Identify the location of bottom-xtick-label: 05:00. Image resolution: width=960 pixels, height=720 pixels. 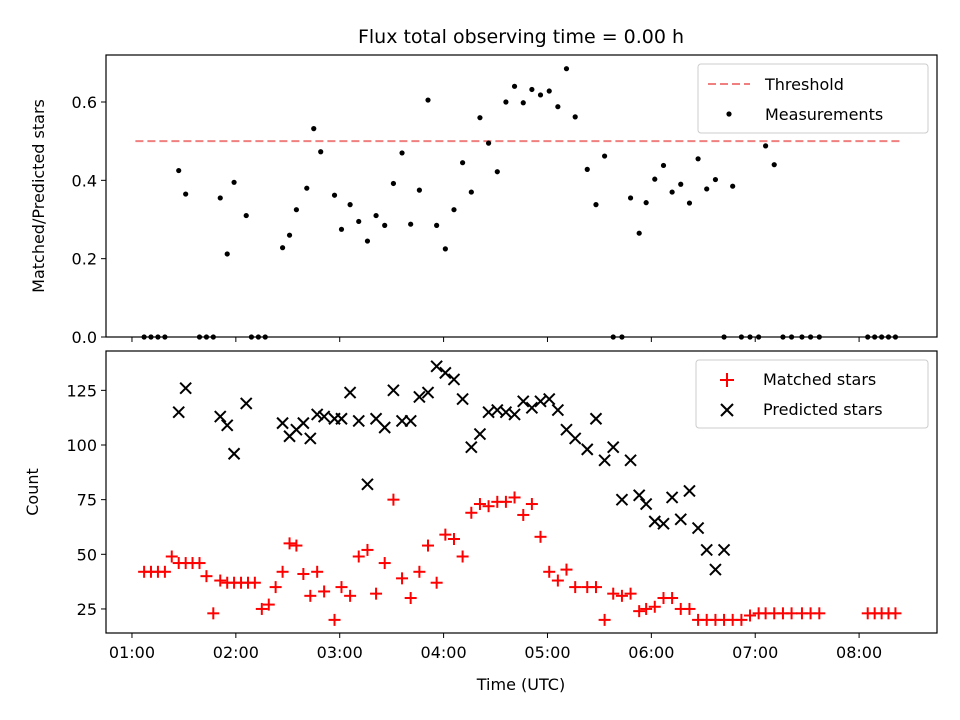
(547, 652).